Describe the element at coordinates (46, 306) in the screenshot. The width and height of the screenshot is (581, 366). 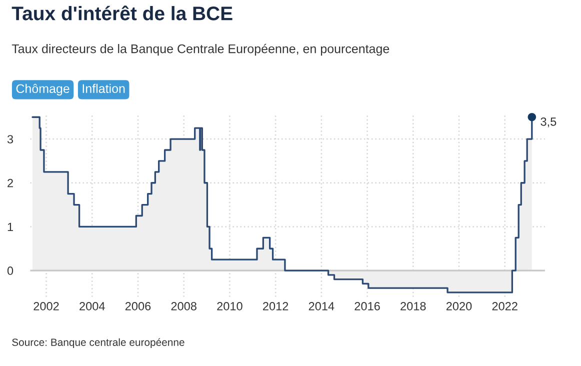
I see `x-tick-label: 2002` at that location.